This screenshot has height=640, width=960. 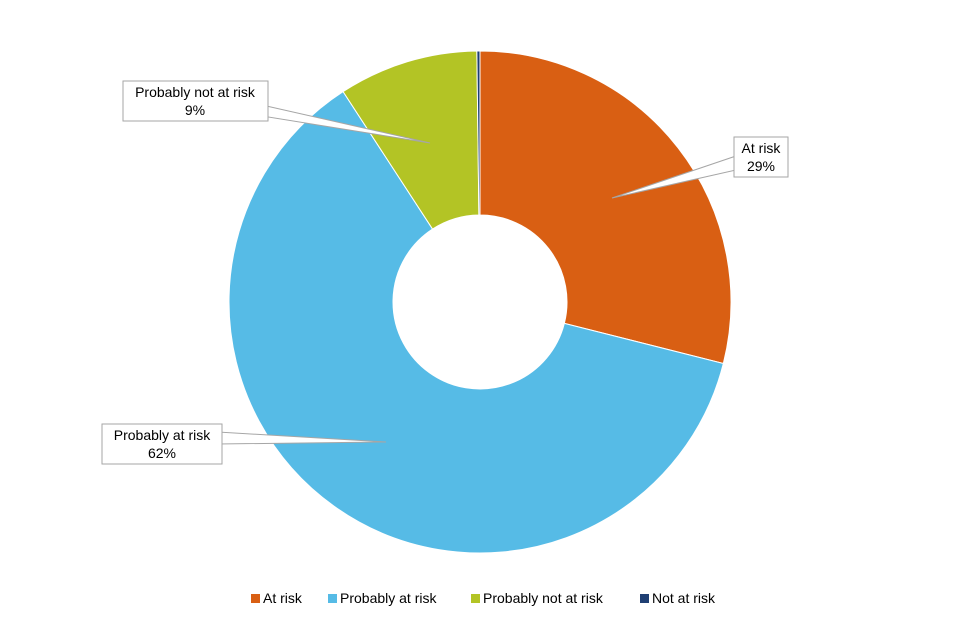 What do you see at coordinates (543, 598) in the screenshot?
I see `legend-label-probably-not-at-risk: Probably not at risk` at bounding box center [543, 598].